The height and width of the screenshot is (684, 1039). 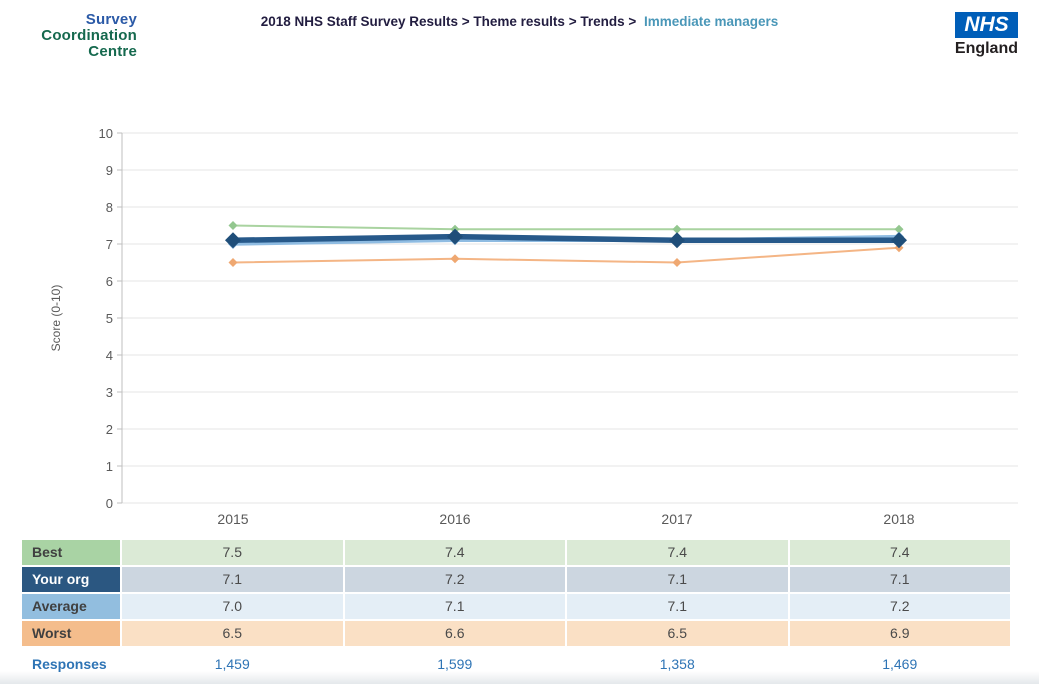 What do you see at coordinates (112, 51) in the screenshot?
I see `logo-line-centre: Centre` at bounding box center [112, 51].